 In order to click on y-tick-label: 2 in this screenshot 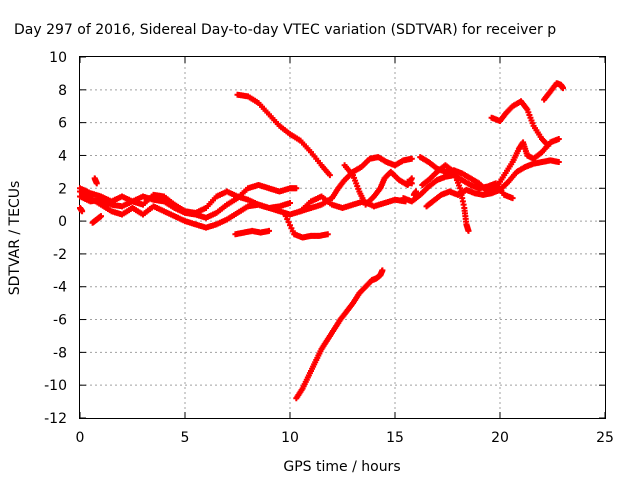, I will do `click(62, 189)`.